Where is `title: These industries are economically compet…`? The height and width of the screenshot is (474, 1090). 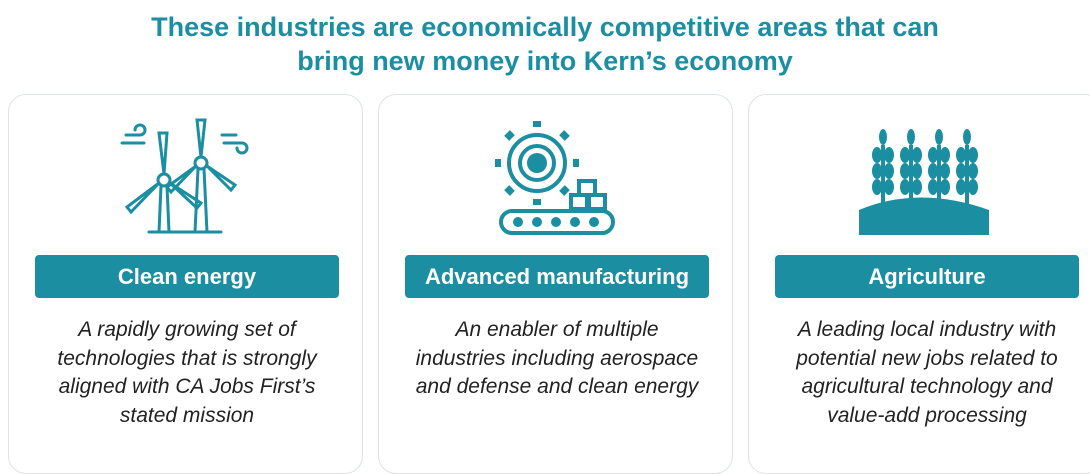
title: These industries are economically compet… is located at coordinates (545, 44).